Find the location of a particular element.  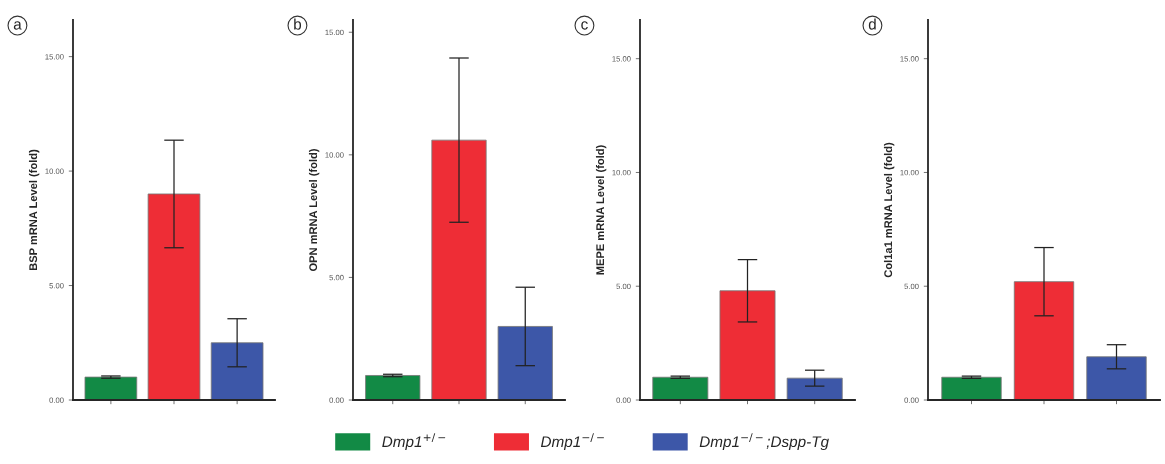

legend-label: Dmp1$^{−/−}$ is located at coordinates (572, 442).